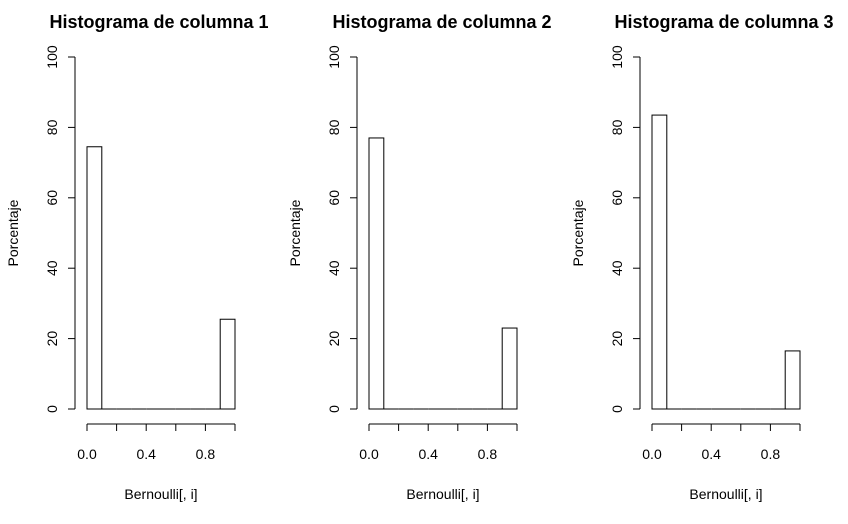  I want to click on chart-title: Histograma de columna 2, so click(441, 22).